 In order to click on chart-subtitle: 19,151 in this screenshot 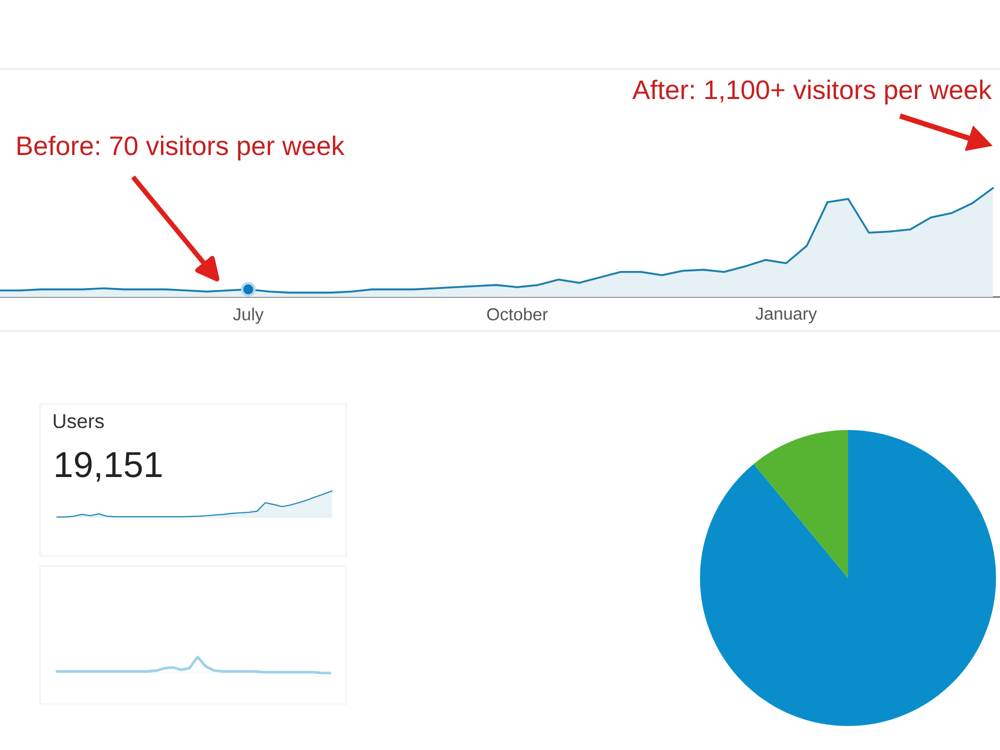, I will do `click(109, 467)`.